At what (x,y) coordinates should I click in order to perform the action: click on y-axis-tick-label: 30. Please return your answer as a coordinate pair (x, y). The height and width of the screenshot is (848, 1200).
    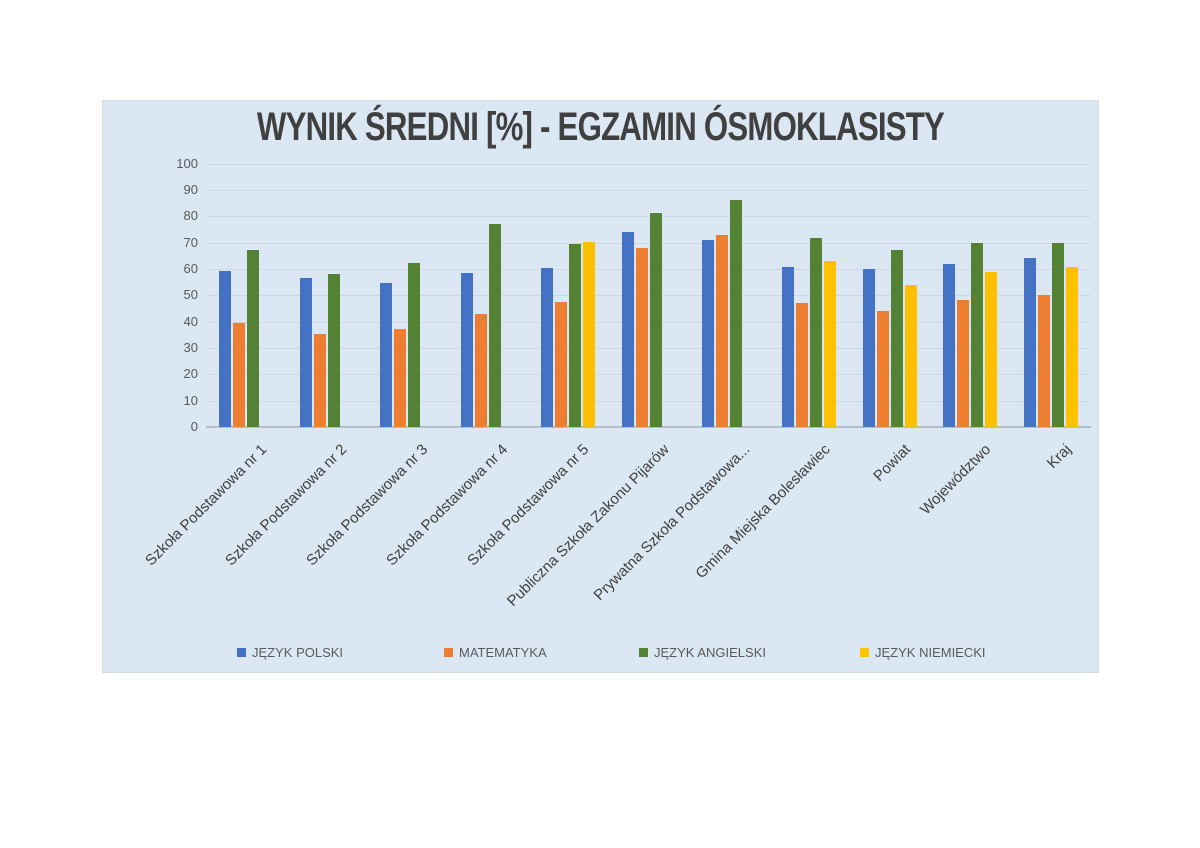
    Looking at the image, I should click on (190, 347).